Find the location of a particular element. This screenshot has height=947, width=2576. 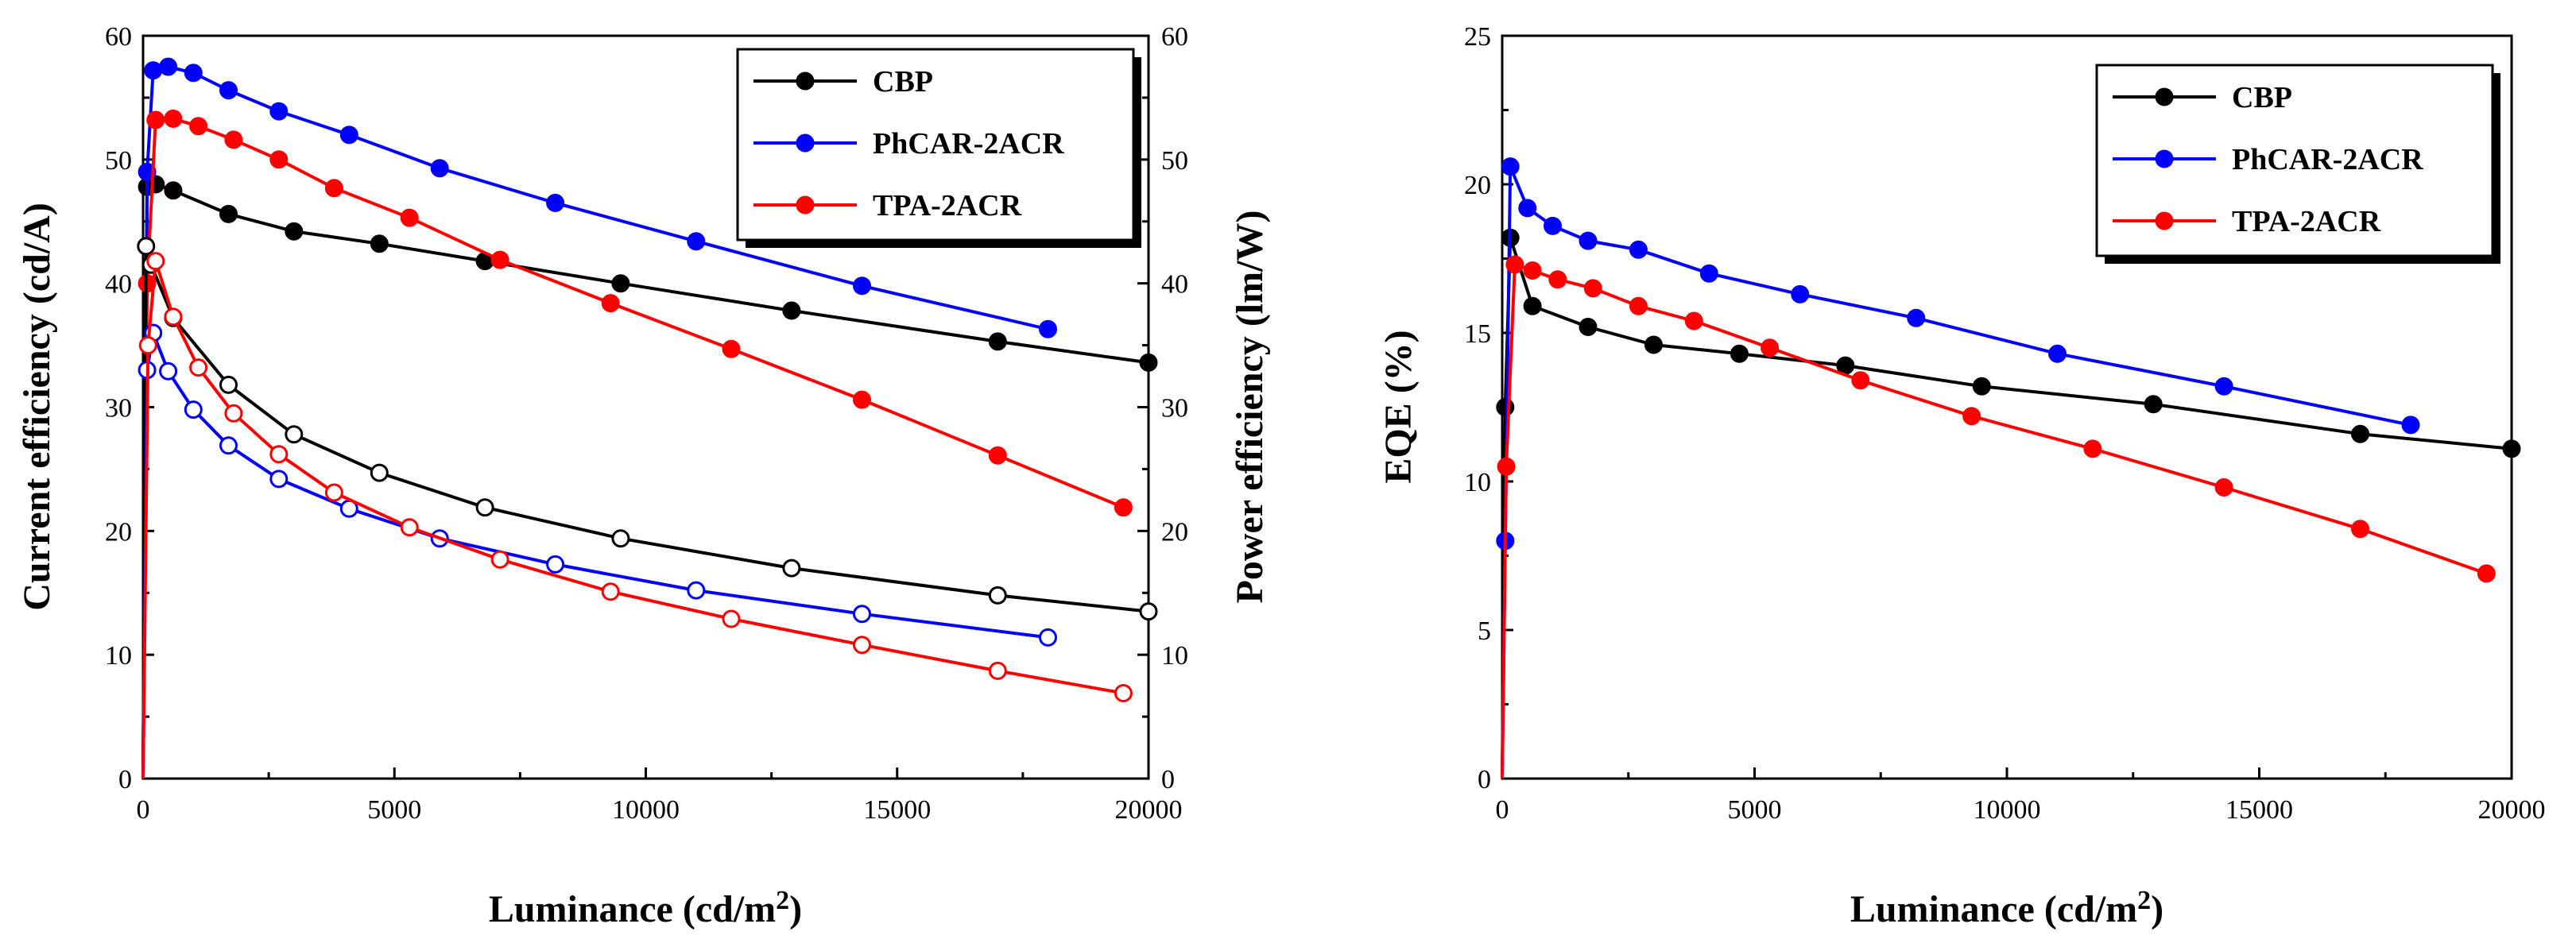

x-axis-title: Luminance (cd/m2) is located at coordinates (645, 908).